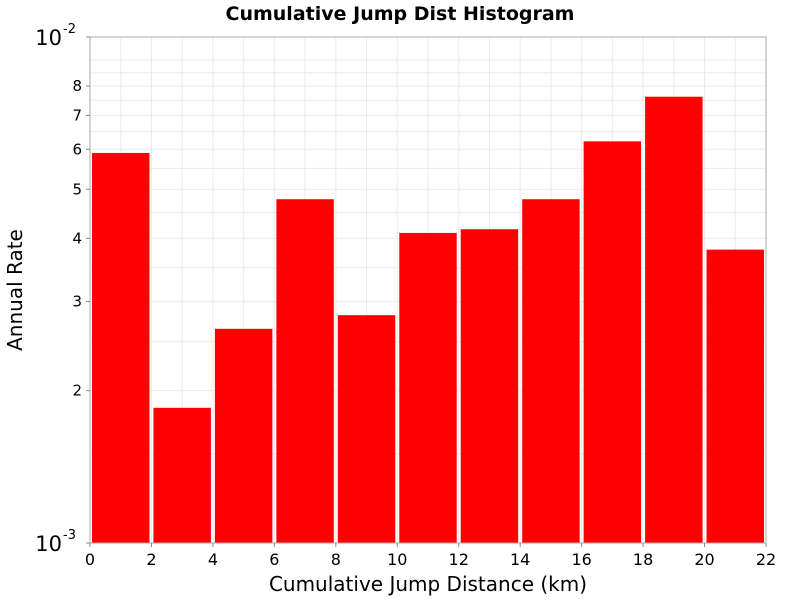  Describe the element at coordinates (77, 391) in the screenshot. I see `y-tick-label: 2` at that location.